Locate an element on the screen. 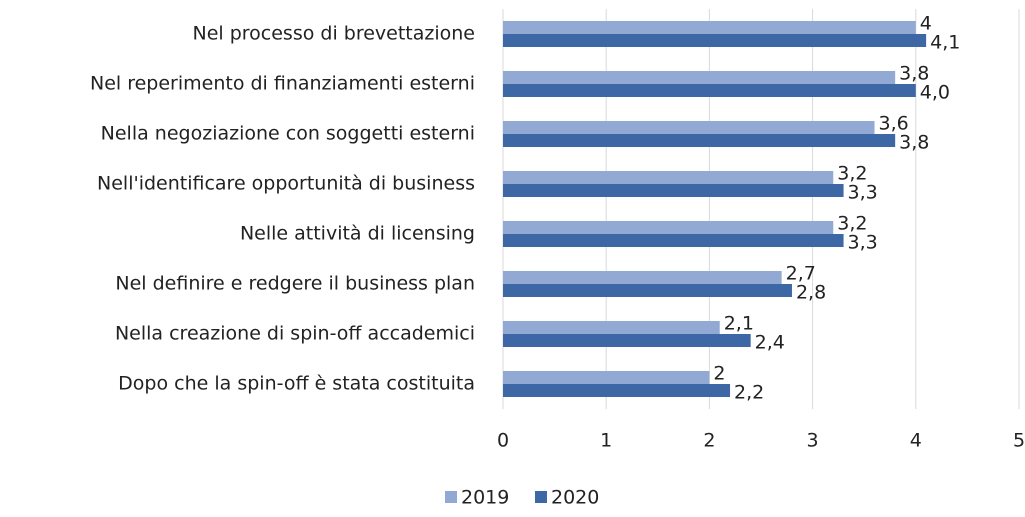 This screenshot has height=517, width=1025. value-label: 2,1 is located at coordinates (739, 324).